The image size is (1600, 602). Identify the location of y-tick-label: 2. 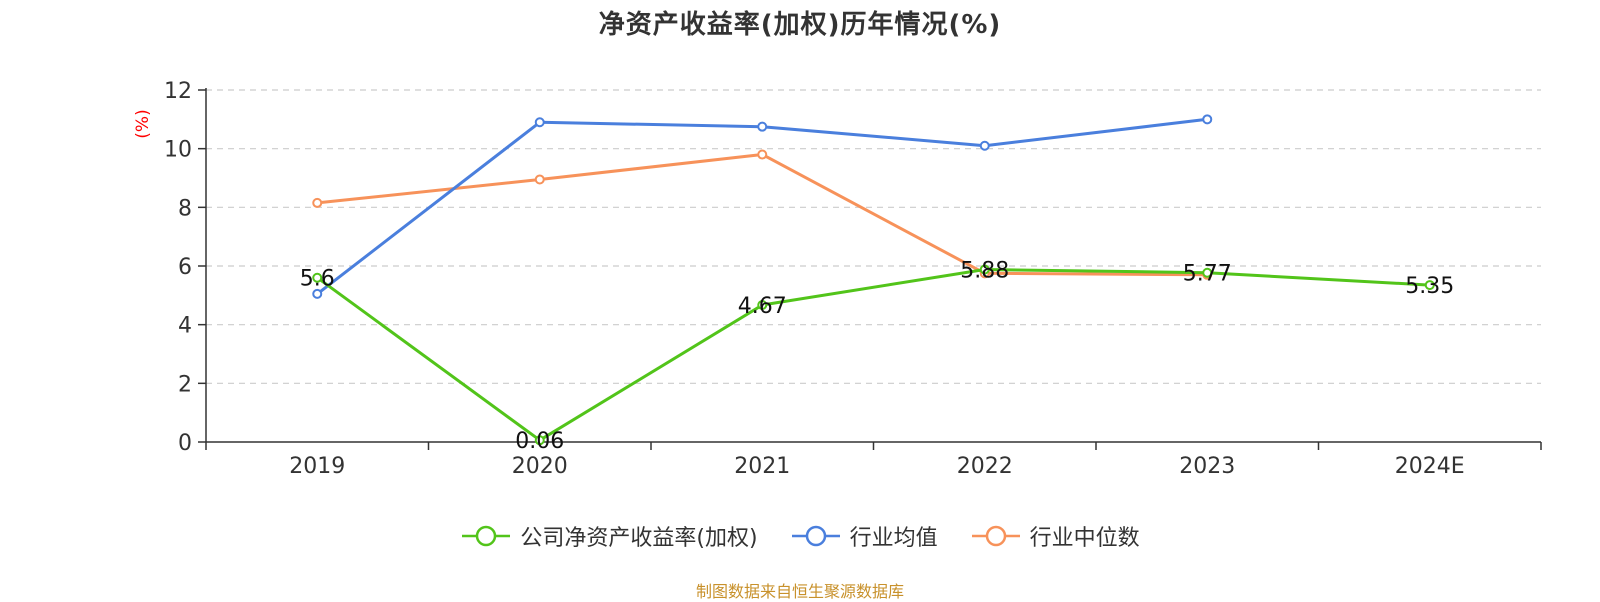
(185, 384).